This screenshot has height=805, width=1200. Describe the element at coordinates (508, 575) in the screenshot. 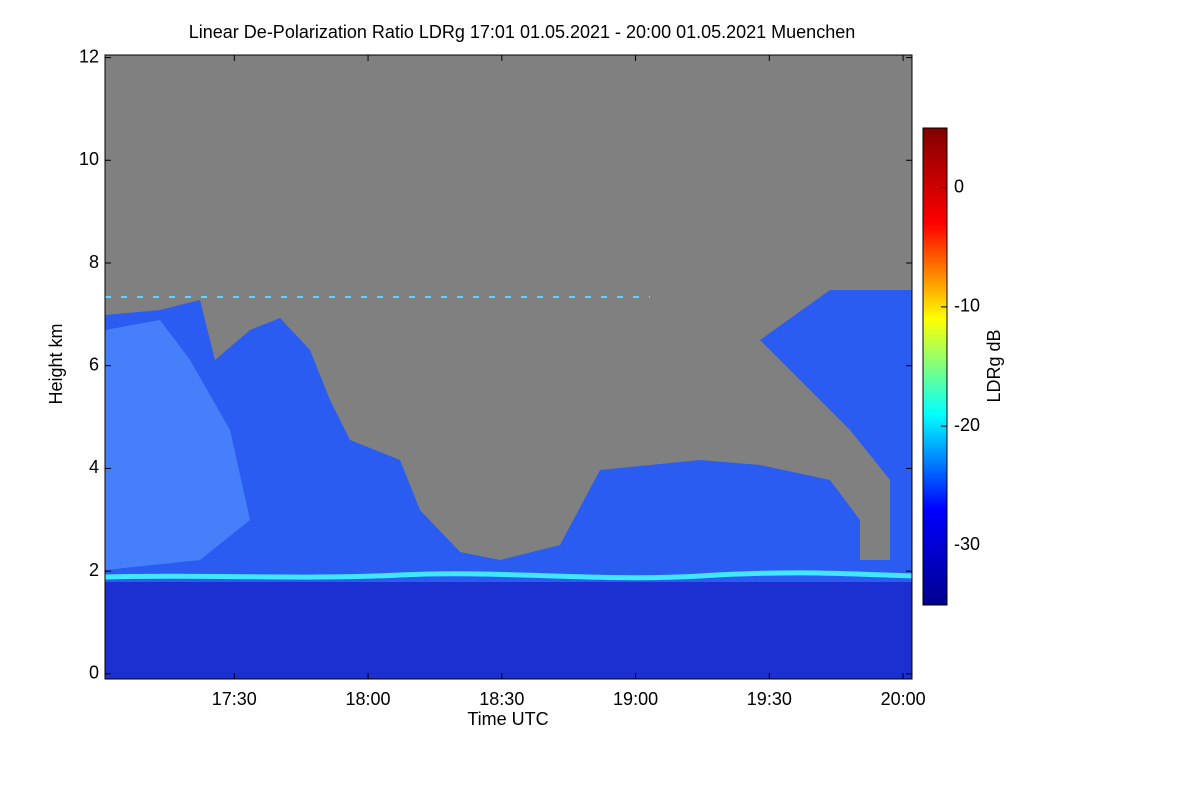

I see `layer-top` at that location.